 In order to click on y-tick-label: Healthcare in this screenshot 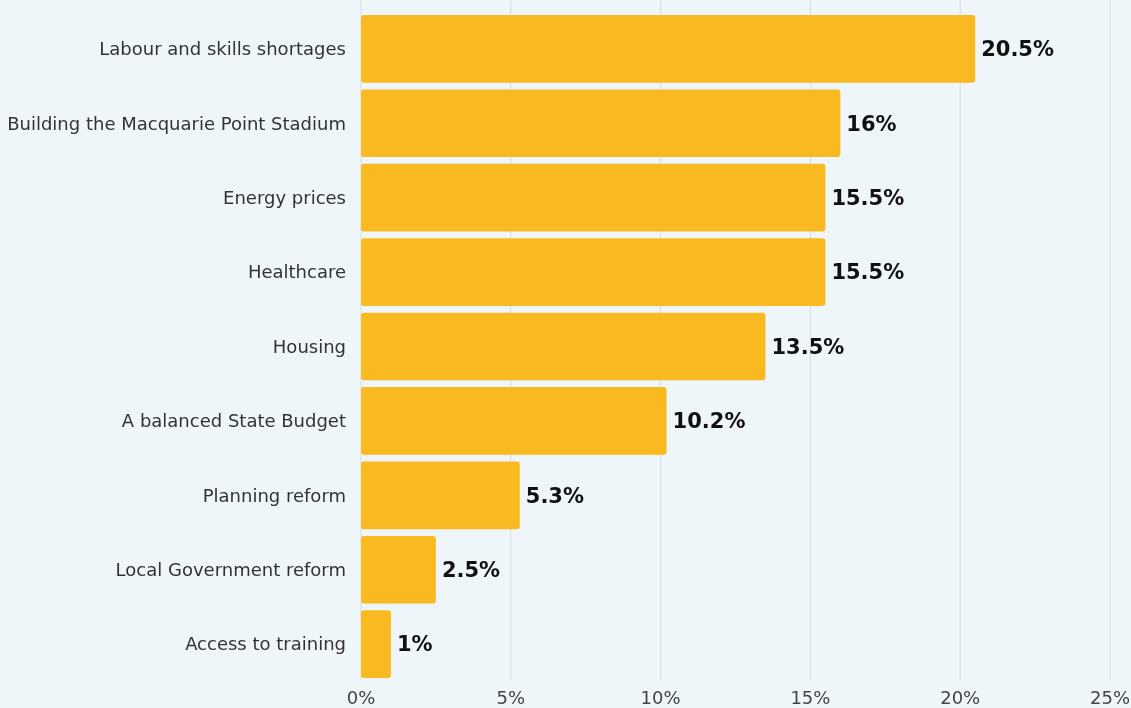, I will do `click(296, 272)`.